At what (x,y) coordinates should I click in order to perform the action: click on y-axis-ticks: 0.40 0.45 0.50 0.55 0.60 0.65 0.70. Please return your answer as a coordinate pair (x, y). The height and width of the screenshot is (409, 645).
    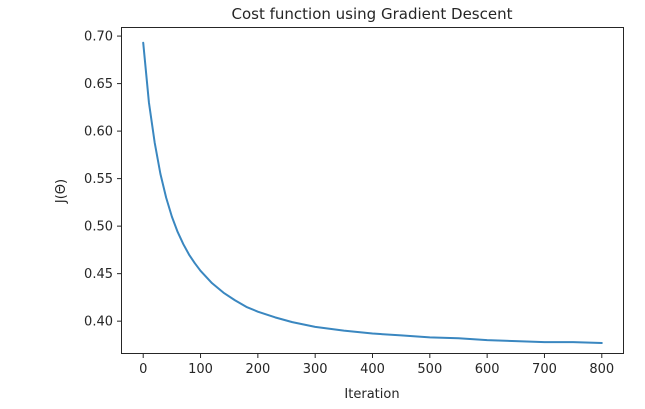
    Looking at the image, I should click on (103, 180).